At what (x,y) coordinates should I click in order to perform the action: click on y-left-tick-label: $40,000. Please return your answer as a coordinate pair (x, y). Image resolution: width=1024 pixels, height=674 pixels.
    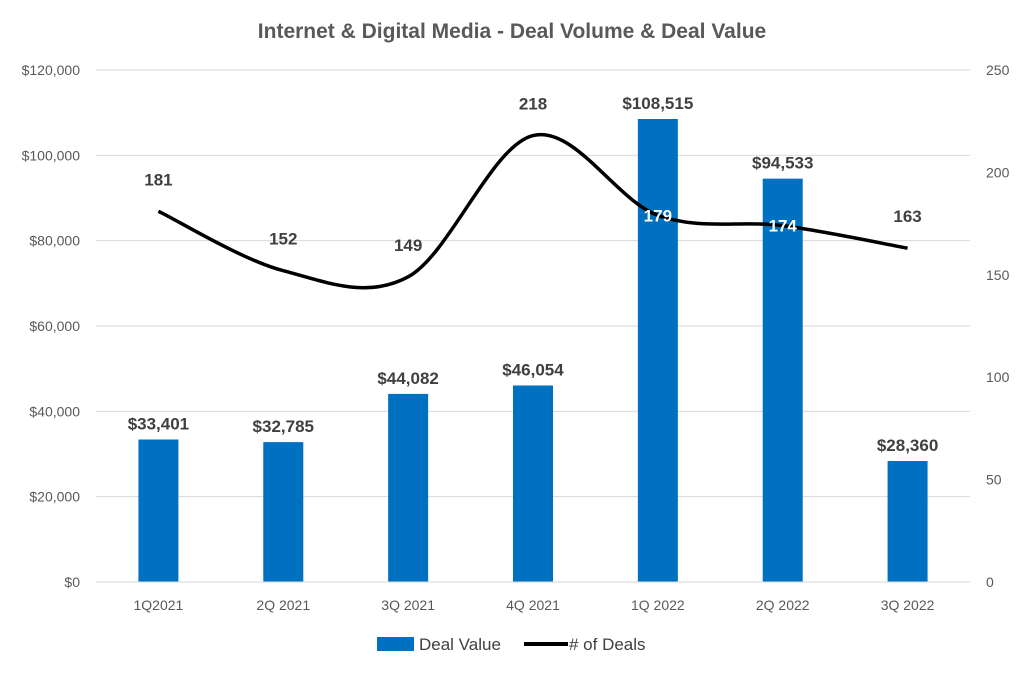
    Looking at the image, I should click on (54, 411).